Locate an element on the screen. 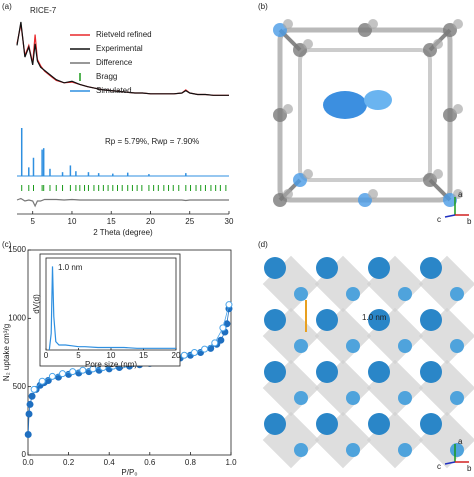 This screenshot has height=477, width=474. y-tick-label: 0 is located at coordinates (24, 454).